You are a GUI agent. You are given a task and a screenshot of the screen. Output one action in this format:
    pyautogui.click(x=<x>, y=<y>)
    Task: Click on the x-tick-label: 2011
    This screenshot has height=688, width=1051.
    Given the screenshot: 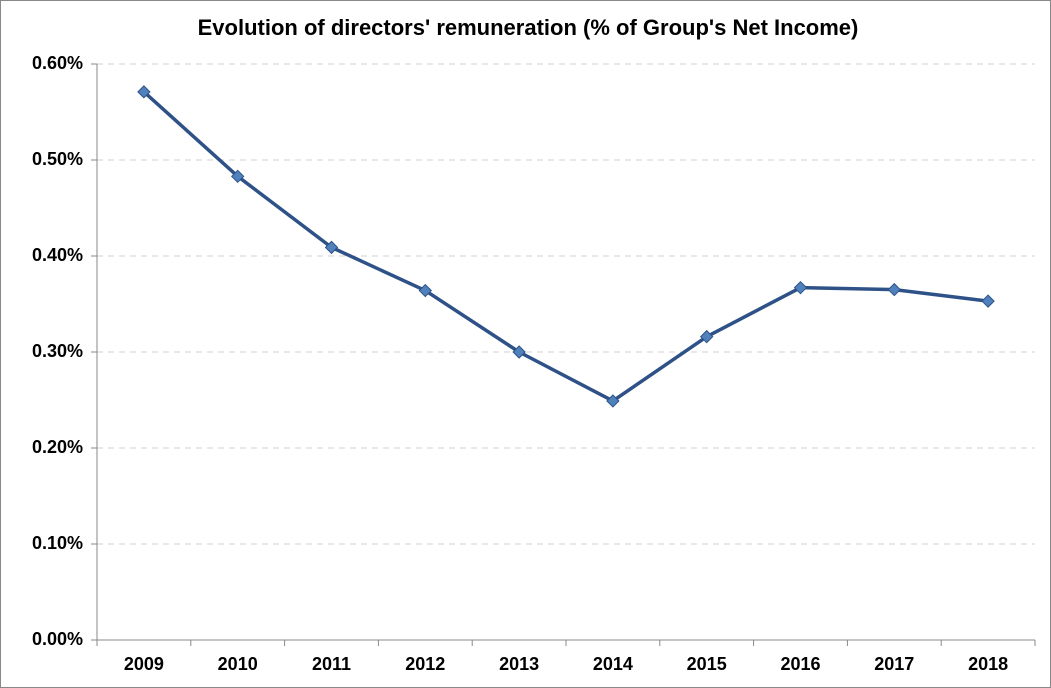 What is the action you would take?
    pyautogui.click(x=331, y=664)
    